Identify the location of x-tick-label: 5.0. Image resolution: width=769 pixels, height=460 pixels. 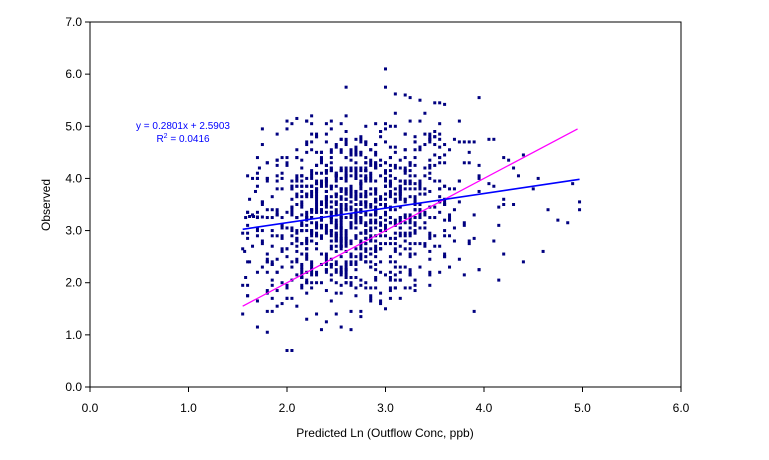
(582, 408).